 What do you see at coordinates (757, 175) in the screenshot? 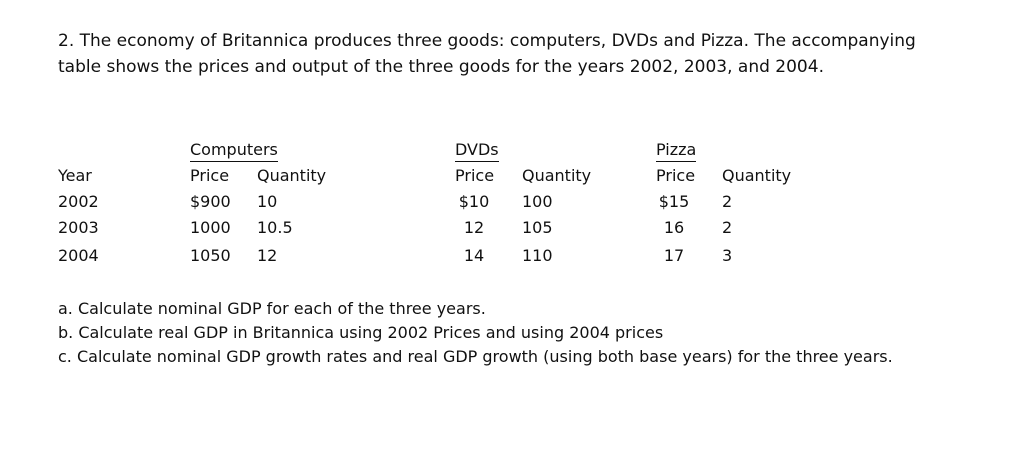
I see `pizza-quantity-header: Quantity` at bounding box center [757, 175].